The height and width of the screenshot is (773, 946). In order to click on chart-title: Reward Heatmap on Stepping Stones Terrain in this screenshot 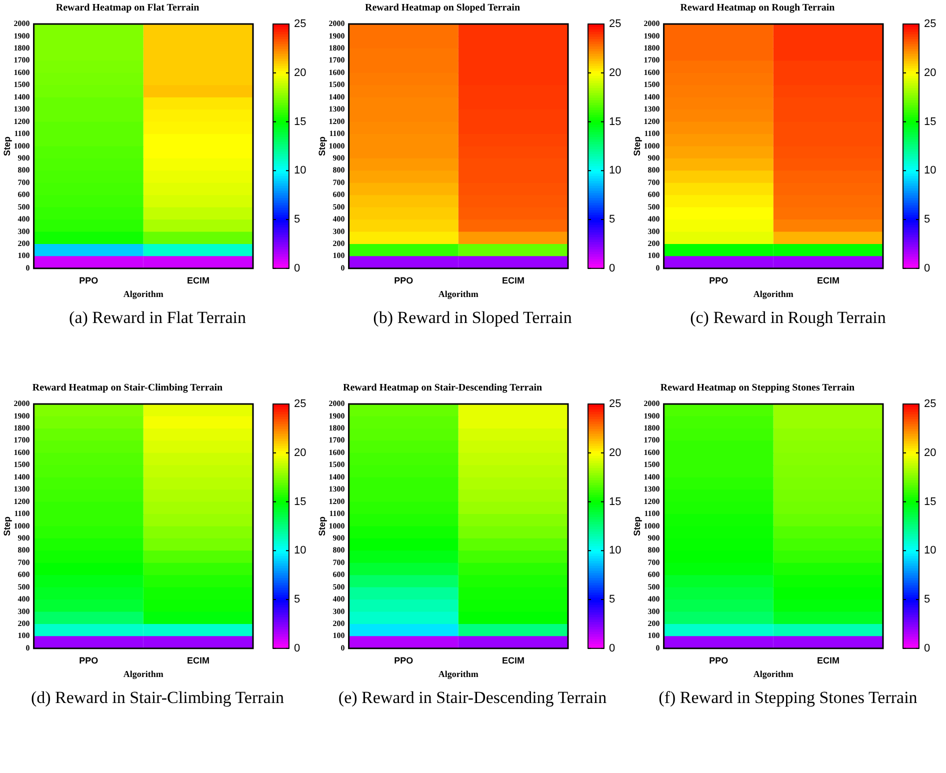, I will do `click(758, 388)`.